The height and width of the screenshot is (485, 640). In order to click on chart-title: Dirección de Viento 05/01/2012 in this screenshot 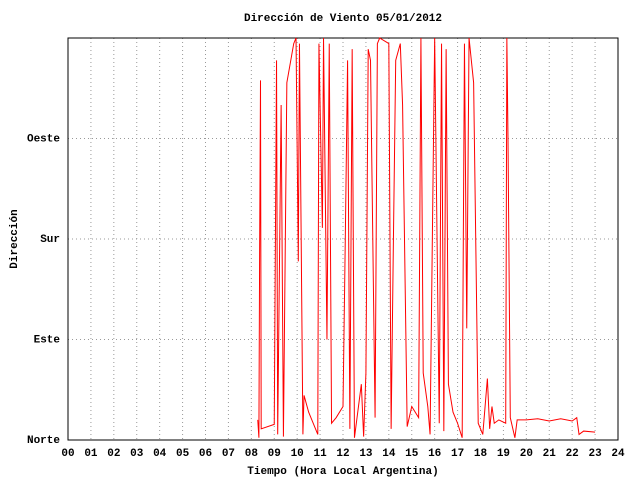, I will do `click(343, 19)`.